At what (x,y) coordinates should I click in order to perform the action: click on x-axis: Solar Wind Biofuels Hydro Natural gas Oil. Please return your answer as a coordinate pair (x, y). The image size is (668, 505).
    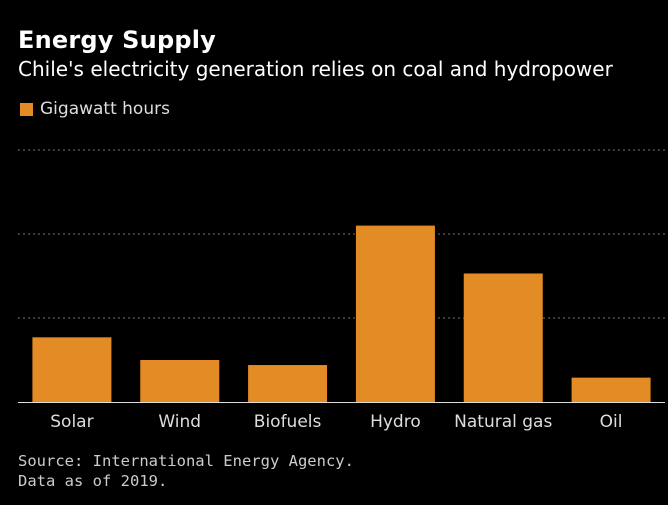
    Looking at the image, I should click on (341, 417).